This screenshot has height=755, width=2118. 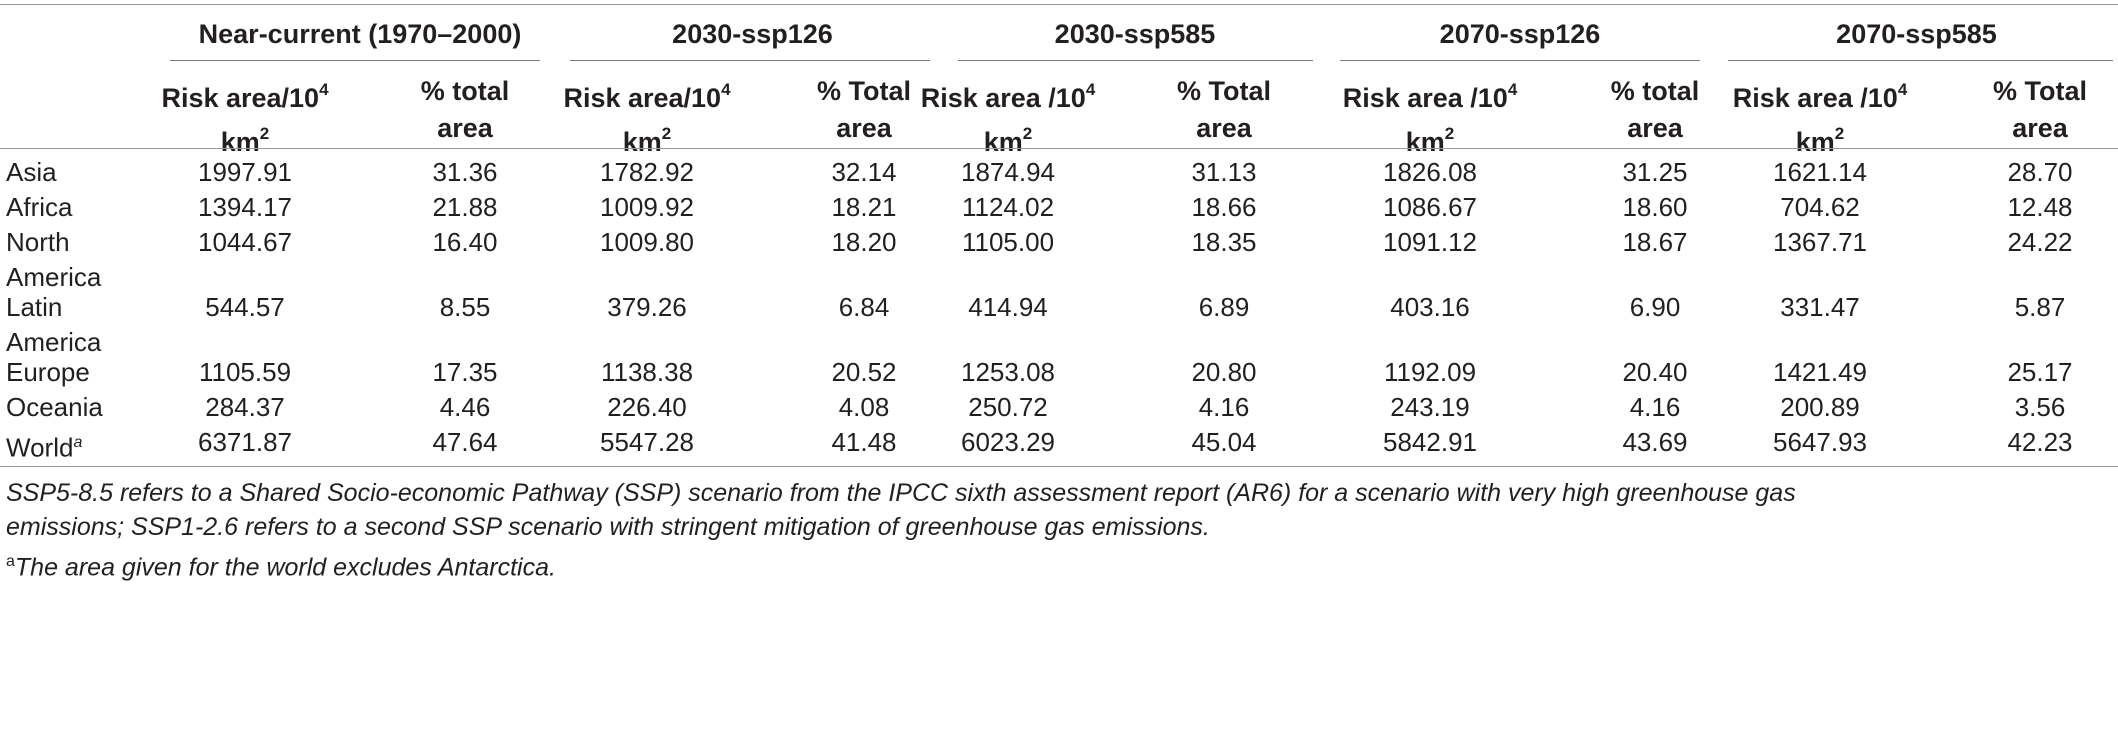 What do you see at coordinates (465, 407) in the screenshot?
I see `cell-pct-total: 4.46` at bounding box center [465, 407].